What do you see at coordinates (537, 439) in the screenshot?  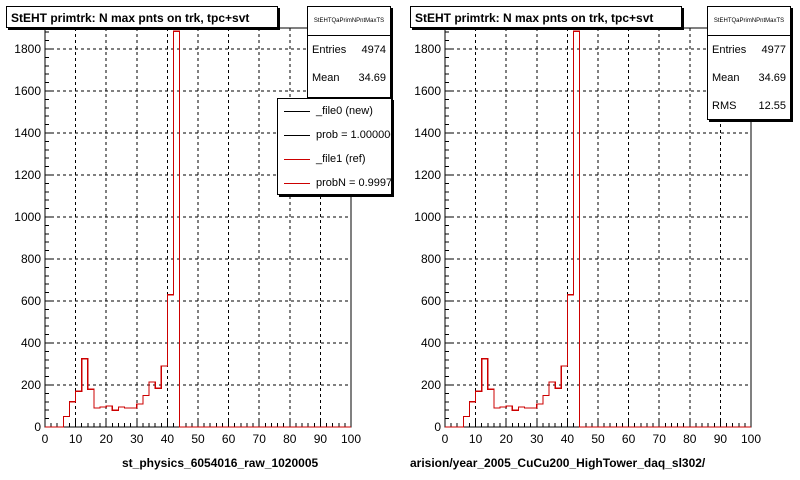 I see `x-tick-label: 30` at bounding box center [537, 439].